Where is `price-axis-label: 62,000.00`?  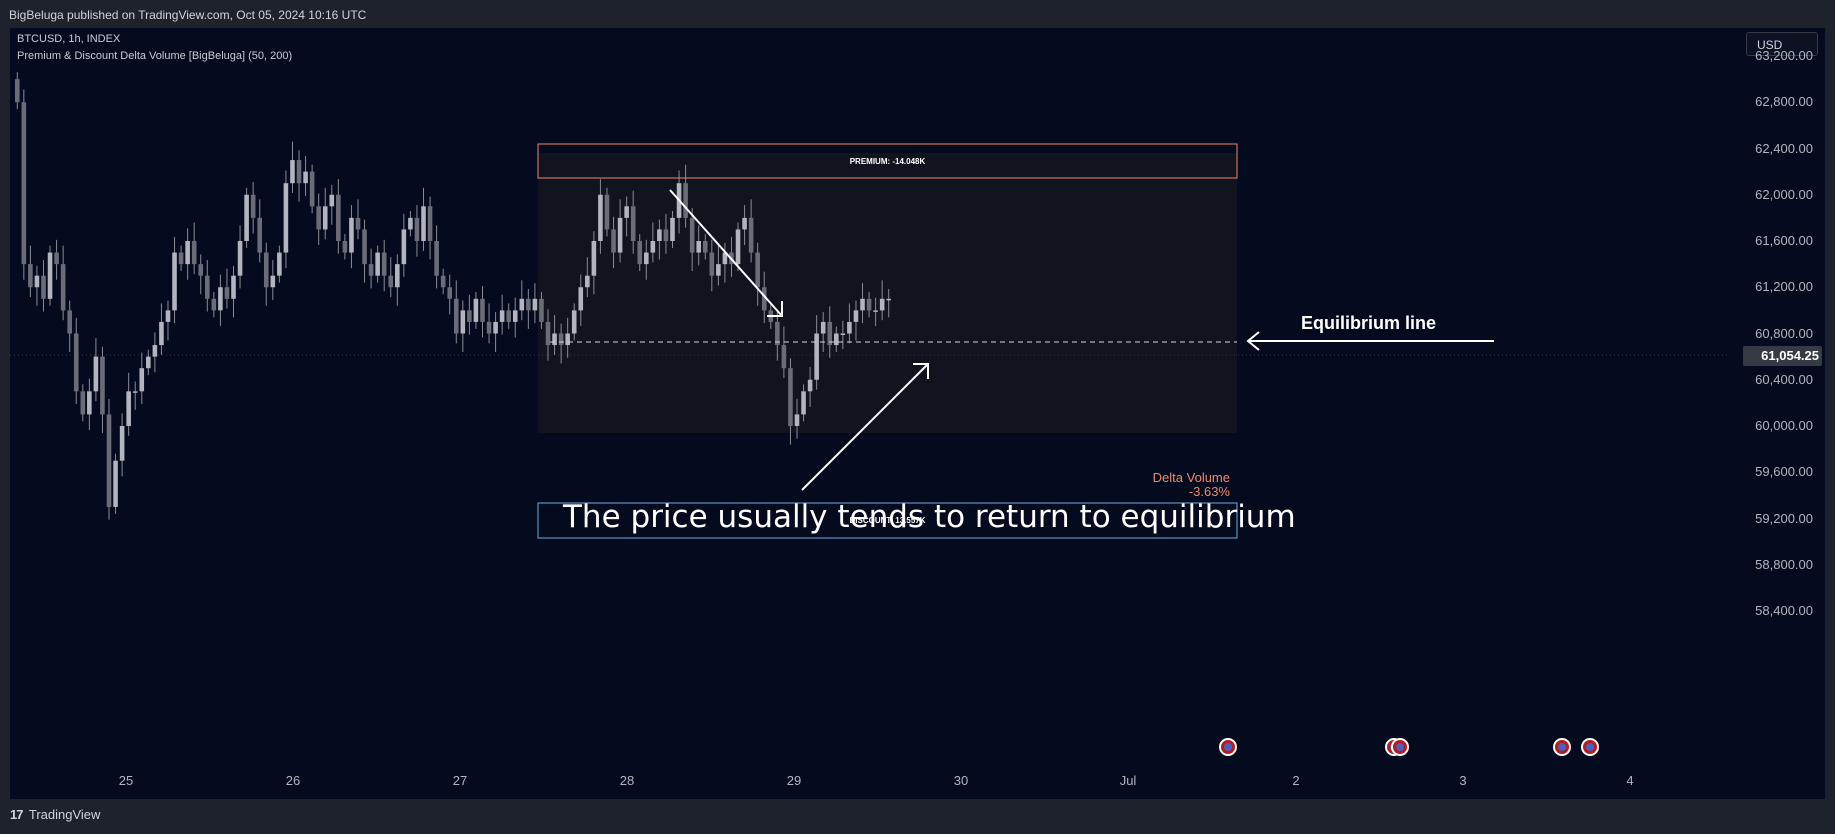
price-axis-label: 62,000.00 is located at coordinates (1784, 194).